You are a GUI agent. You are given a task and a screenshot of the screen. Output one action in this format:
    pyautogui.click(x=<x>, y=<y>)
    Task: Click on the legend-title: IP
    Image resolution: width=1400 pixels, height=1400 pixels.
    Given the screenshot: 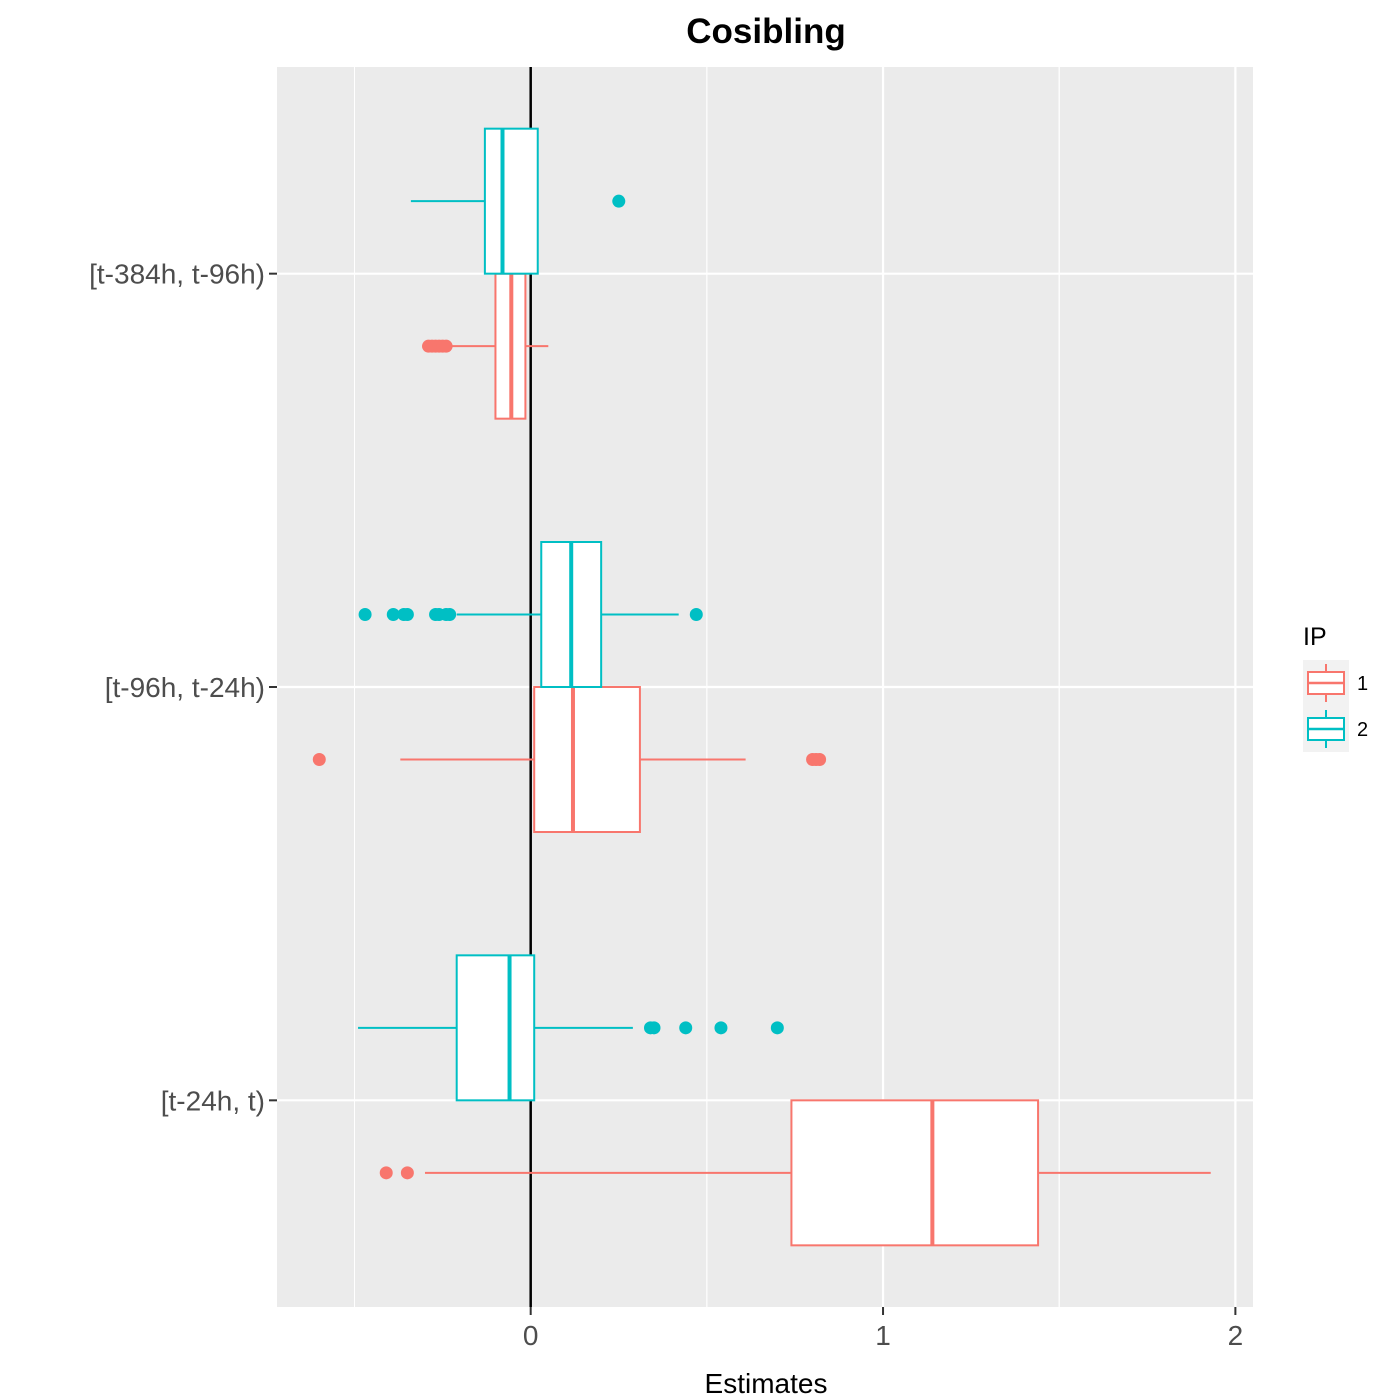 What is the action you would take?
    pyautogui.click(x=1315, y=637)
    